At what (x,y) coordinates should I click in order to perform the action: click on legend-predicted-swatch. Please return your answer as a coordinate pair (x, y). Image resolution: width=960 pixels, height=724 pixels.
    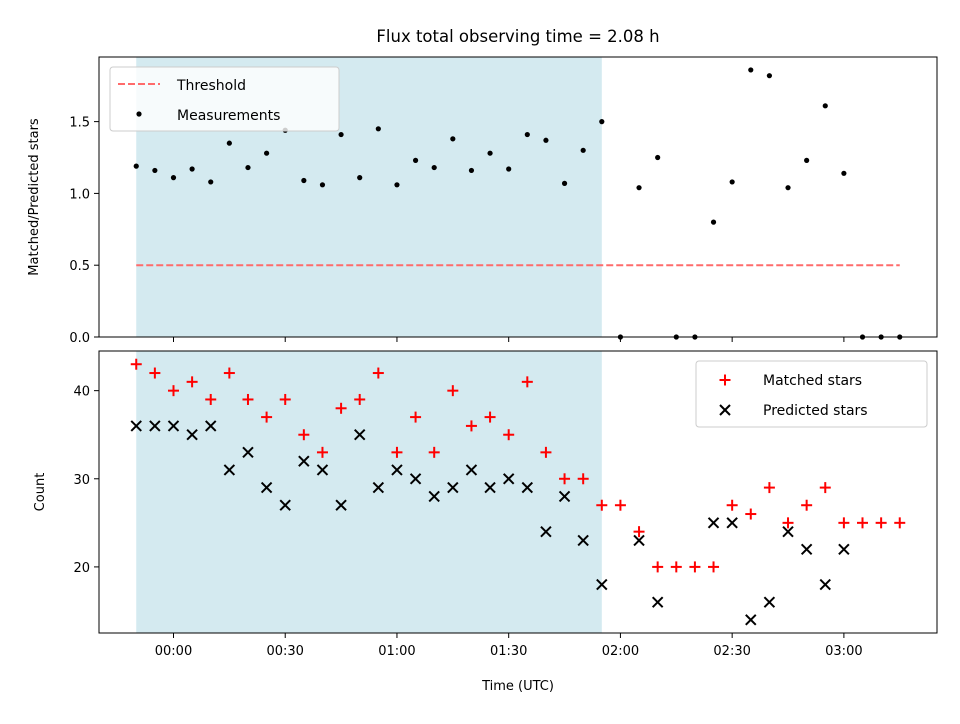
    Looking at the image, I should click on (725, 410).